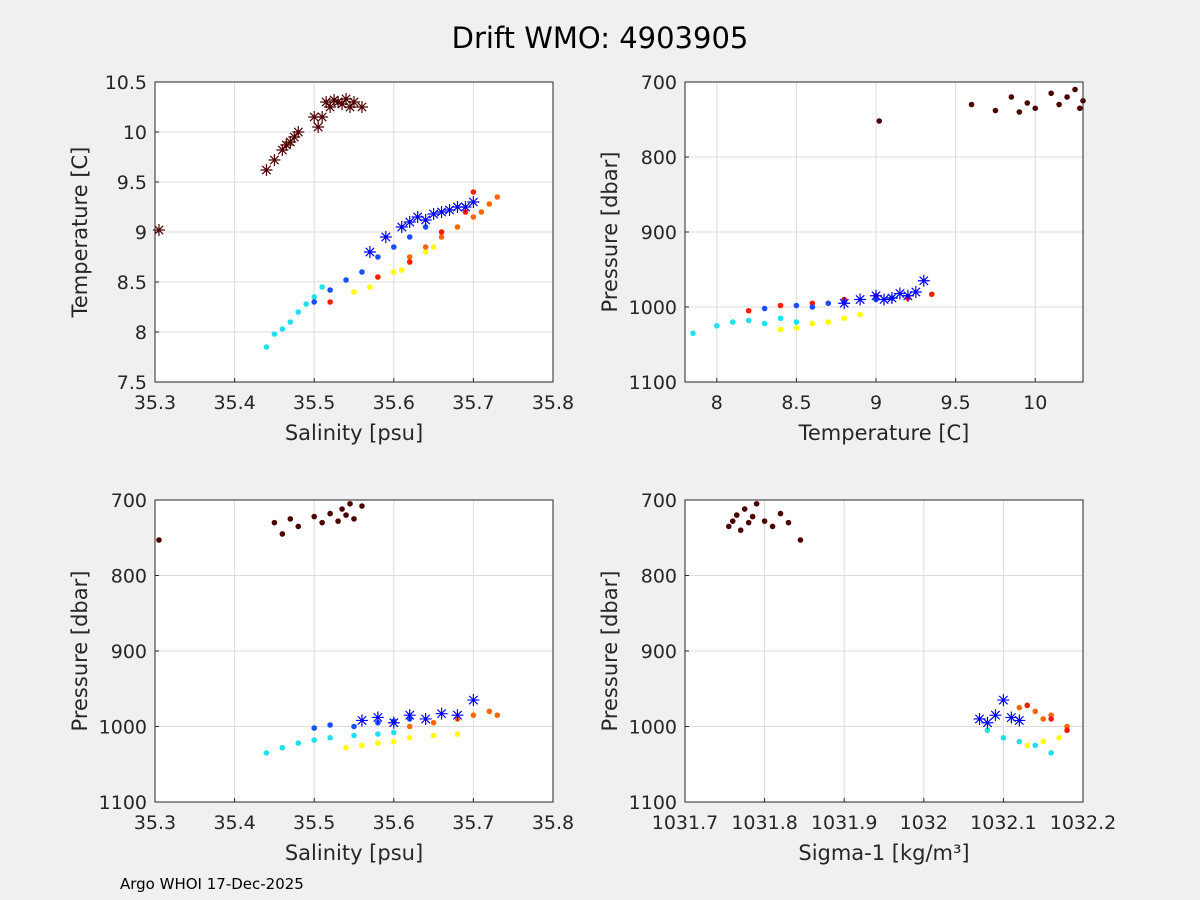 The width and height of the screenshot is (1200, 900). I want to click on series-yellow, so click(1043, 742).